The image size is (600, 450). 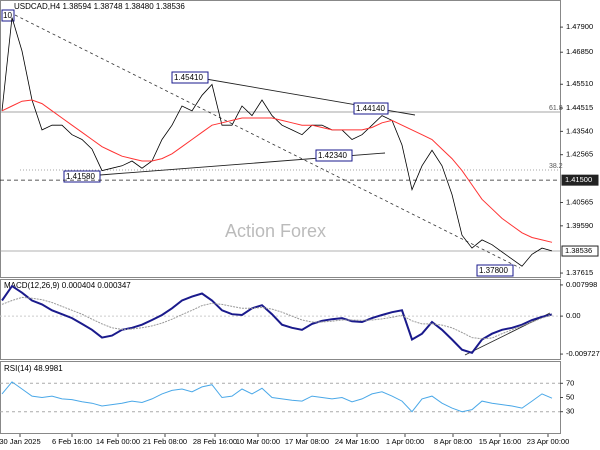 What do you see at coordinates (583, 353) in the screenshot?
I see `y-tick-label: -0.009727` at bounding box center [583, 353].